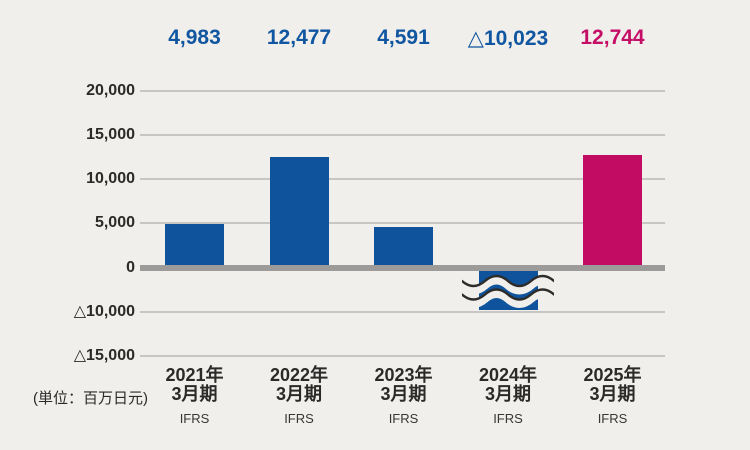 The width and height of the screenshot is (750, 450). Describe the element at coordinates (508, 38) in the screenshot. I see `value-label: △10,023` at that location.